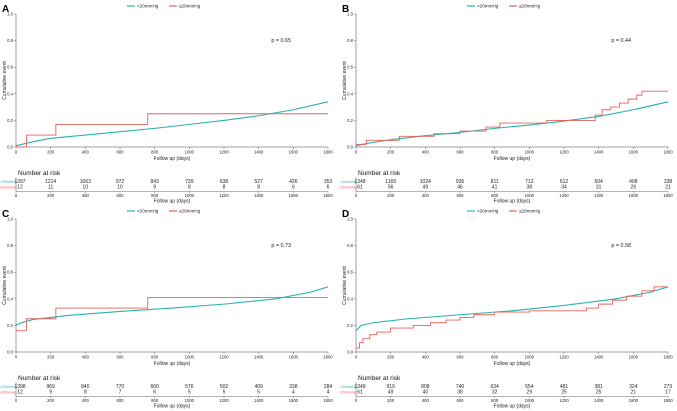 This screenshot has height=411, width=677. I want to click on risk-value-high: 21, so click(634, 393).